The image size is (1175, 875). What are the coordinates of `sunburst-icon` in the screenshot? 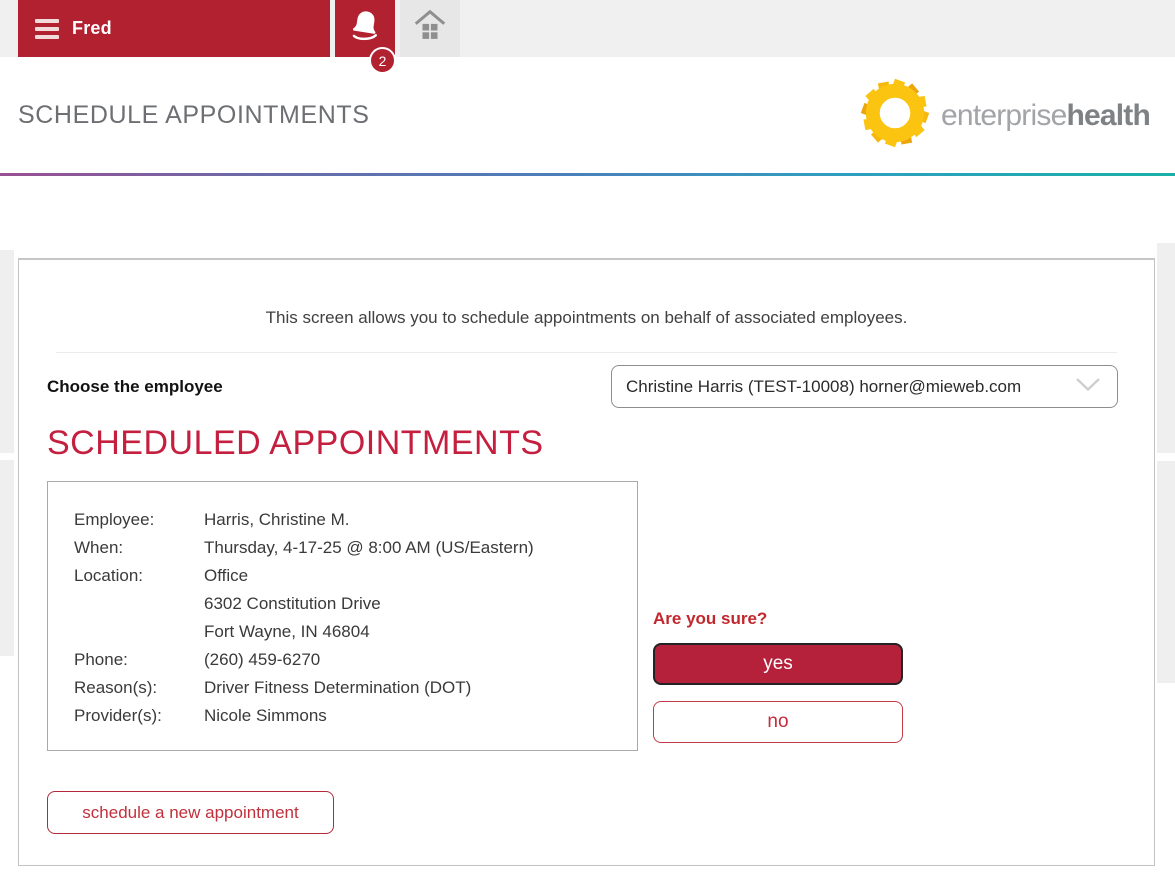 It's located at (895, 115).